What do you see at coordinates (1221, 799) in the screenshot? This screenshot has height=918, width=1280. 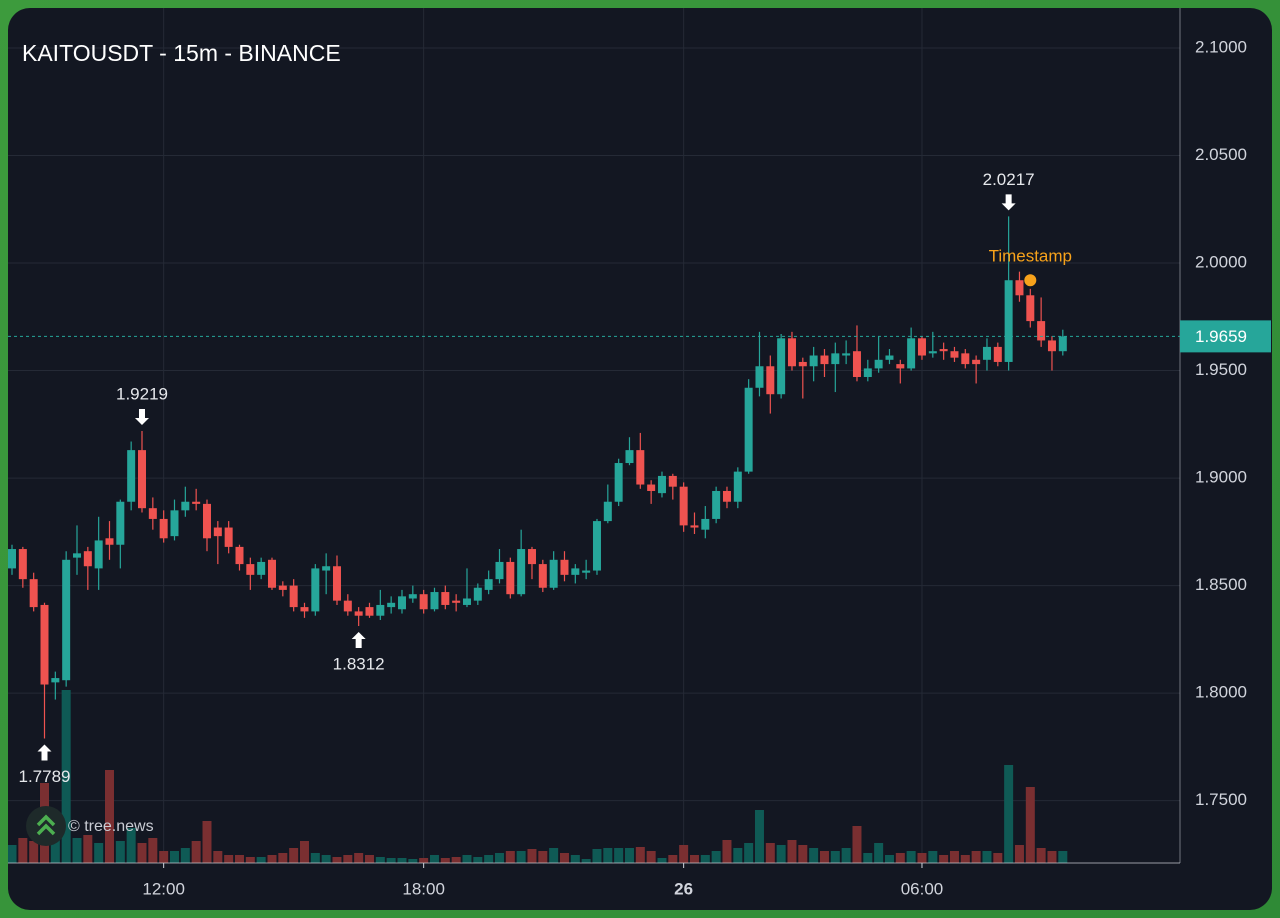 I see `y-tick-label: 1.7500` at bounding box center [1221, 799].